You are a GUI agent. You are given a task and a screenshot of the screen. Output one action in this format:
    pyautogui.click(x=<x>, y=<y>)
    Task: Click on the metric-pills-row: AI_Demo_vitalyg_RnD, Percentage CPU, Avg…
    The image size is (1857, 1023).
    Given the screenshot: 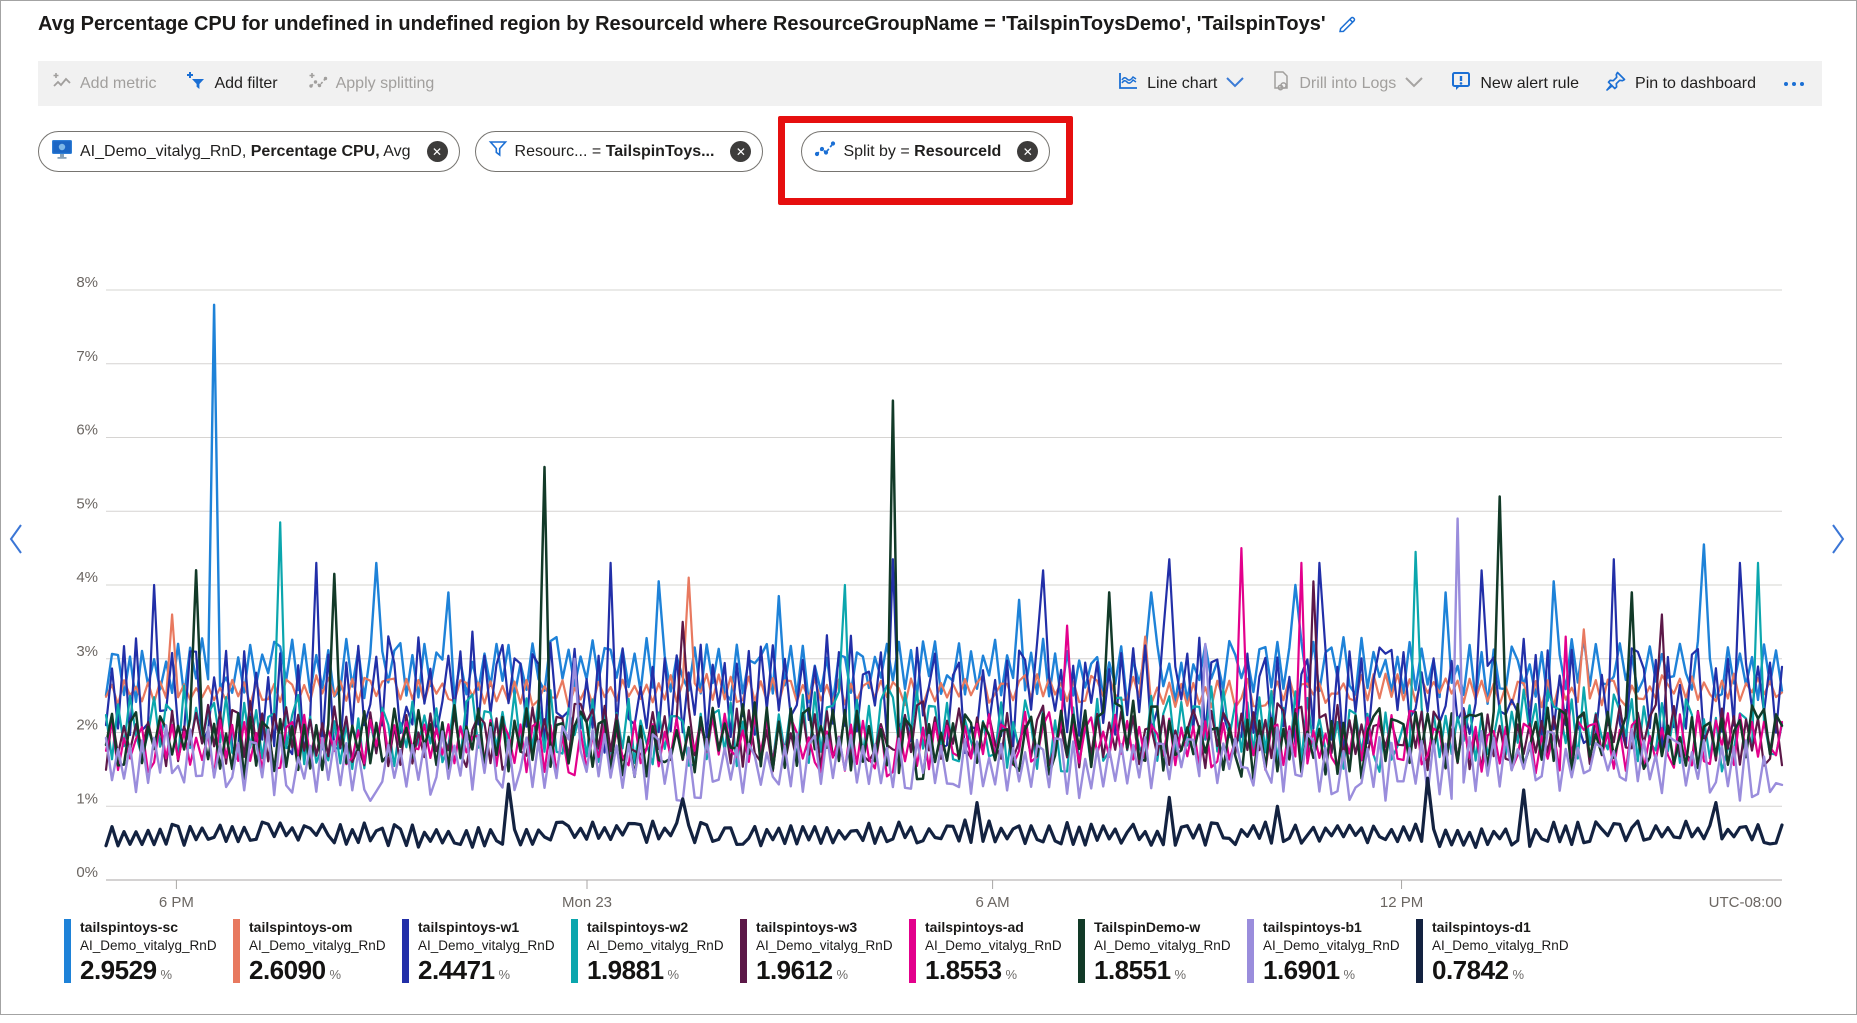 What is the action you would take?
    pyautogui.click(x=556, y=160)
    